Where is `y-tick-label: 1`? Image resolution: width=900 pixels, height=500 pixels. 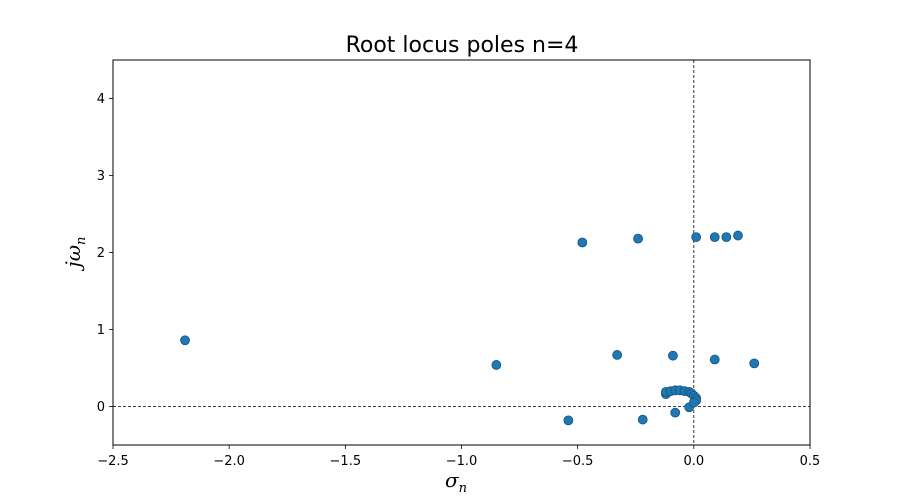 y-tick-label: 1 is located at coordinates (101, 330).